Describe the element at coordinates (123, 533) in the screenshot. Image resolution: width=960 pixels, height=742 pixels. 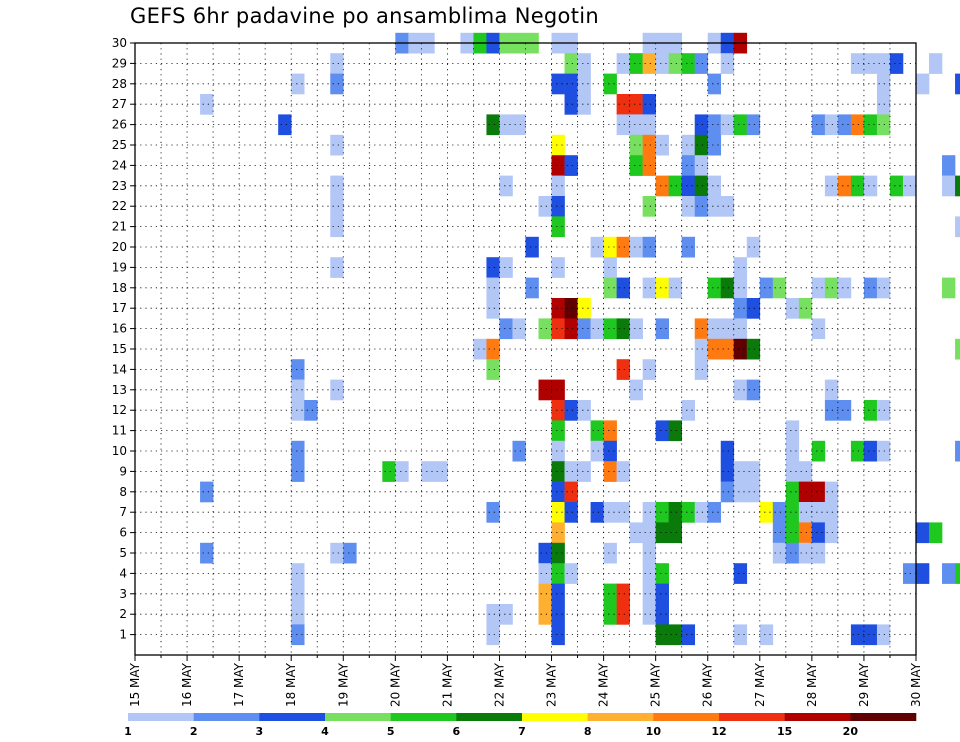
I see `y-tick-label: 6` at that location.